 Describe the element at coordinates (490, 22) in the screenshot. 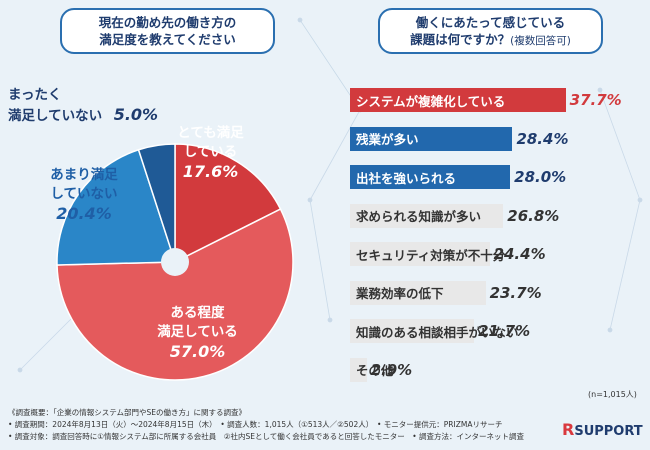

I see `question-2-line-1: 働くにあたって感じている` at that location.